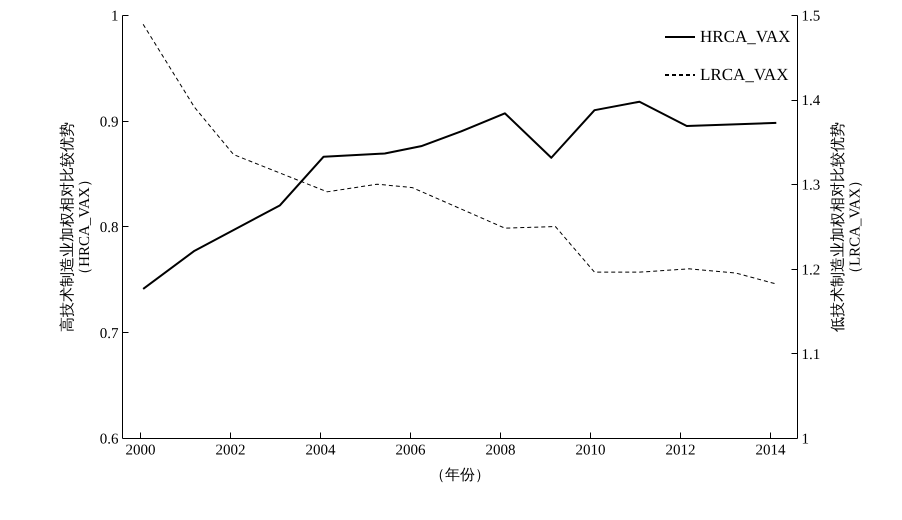 The width and height of the screenshot is (902, 520). Describe the element at coordinates (744, 74) in the screenshot. I see `legend-label: LRCA_VAX` at that location.